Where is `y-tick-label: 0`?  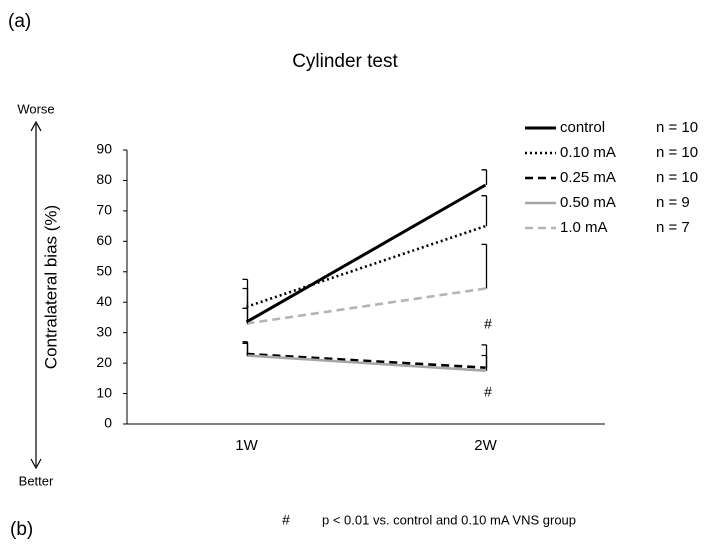 y-tick-label: 0 is located at coordinates (108, 423).